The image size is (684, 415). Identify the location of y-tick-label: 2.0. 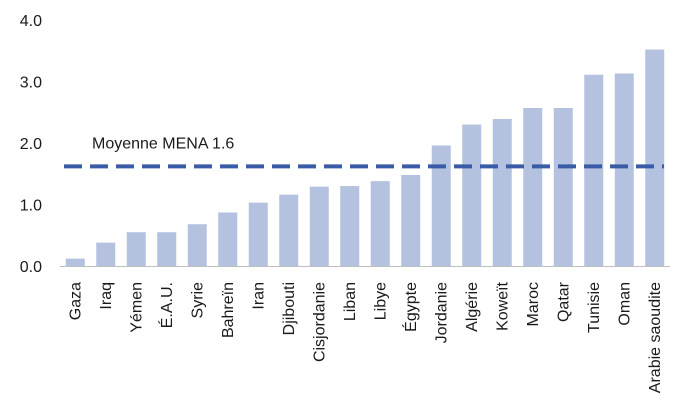
(31, 144).